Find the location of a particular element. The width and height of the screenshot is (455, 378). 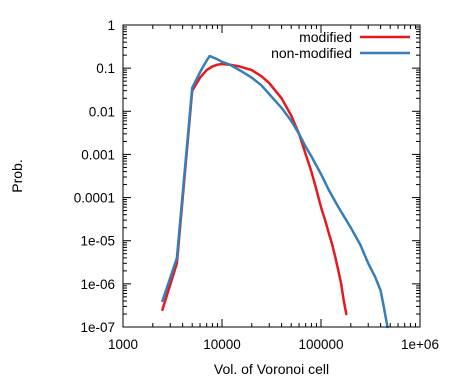

x-tick-label: 1000 is located at coordinates (123, 344).